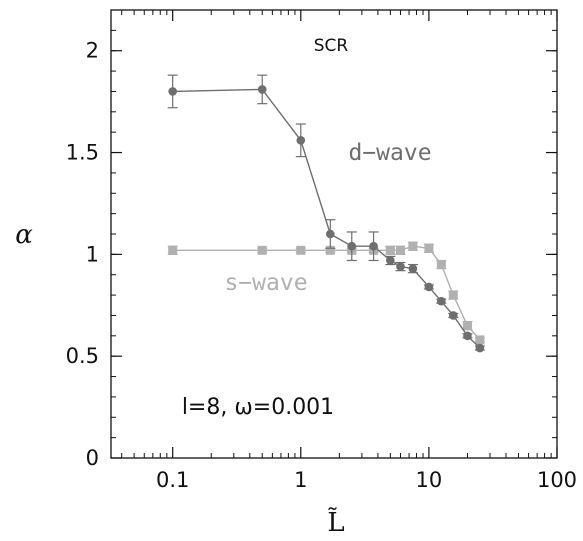  Describe the element at coordinates (335, 522) in the screenshot. I see `x-axis-title: L̃` at that location.